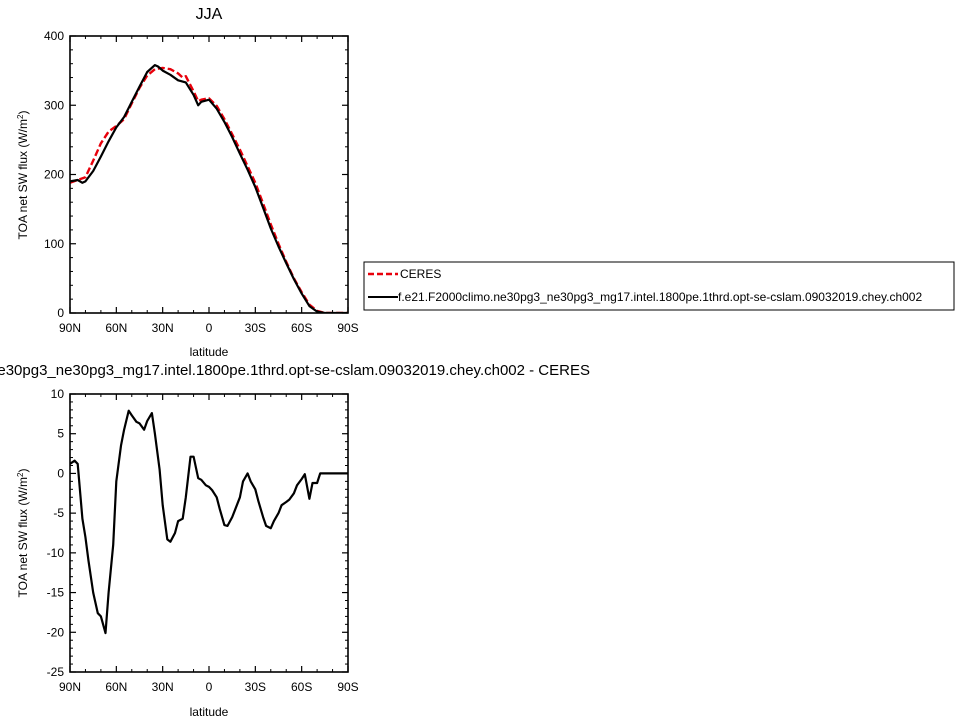 Image resolution: width=960 pixels, height=722 pixels. I want to click on top-panel-ytick-label: 300, so click(54, 105).